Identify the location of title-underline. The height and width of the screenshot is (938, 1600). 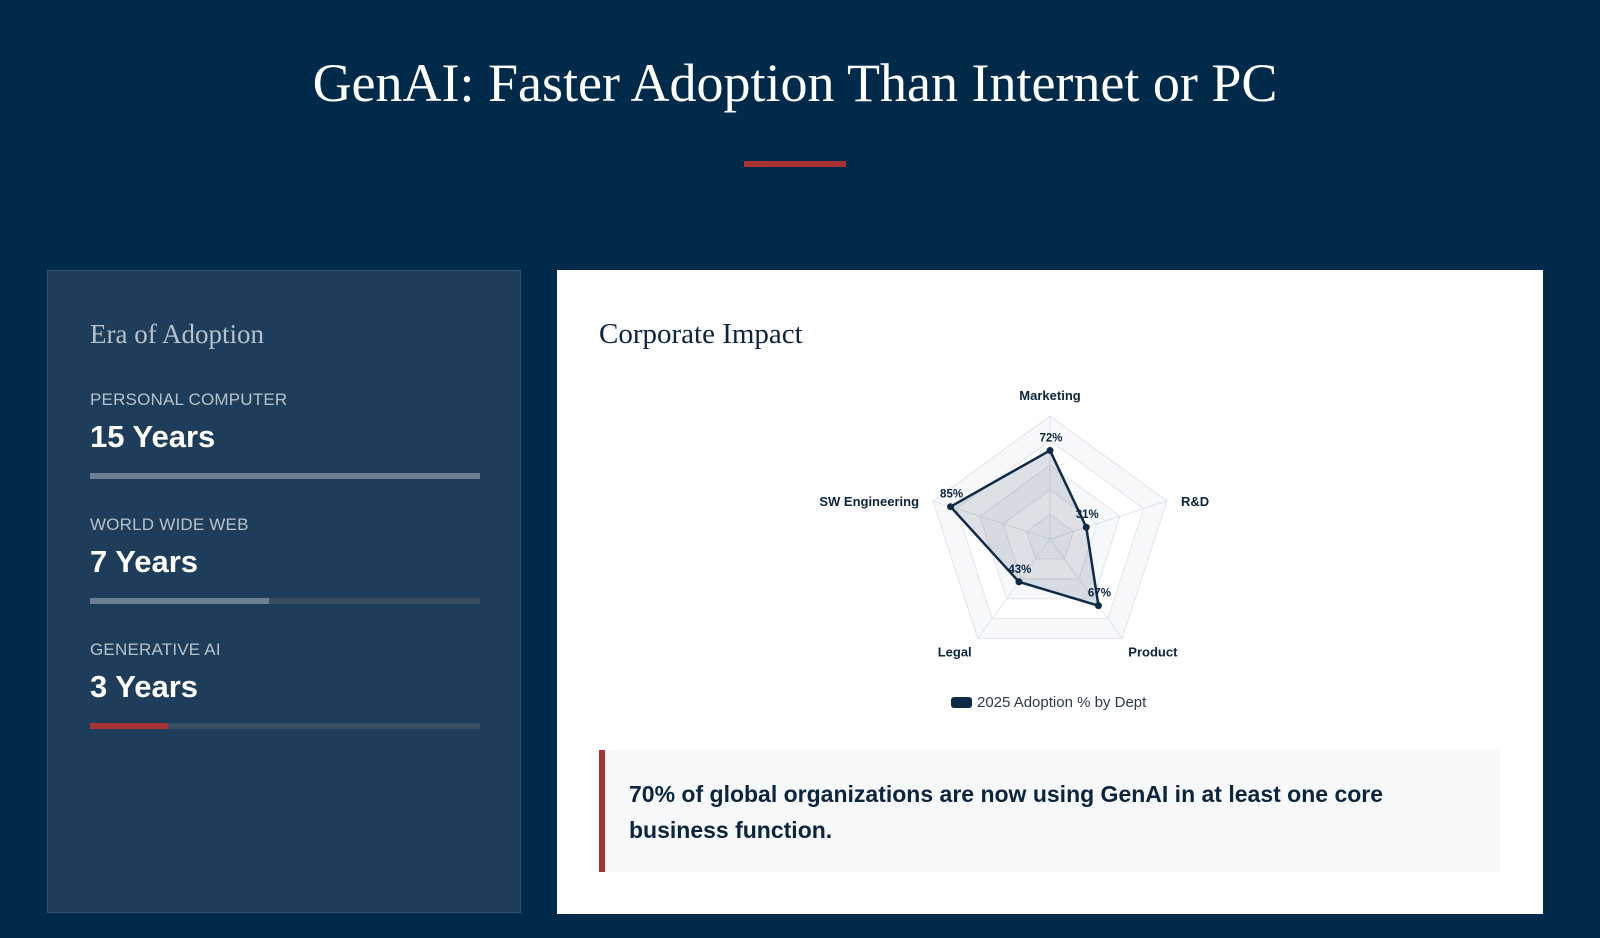
(795, 164).